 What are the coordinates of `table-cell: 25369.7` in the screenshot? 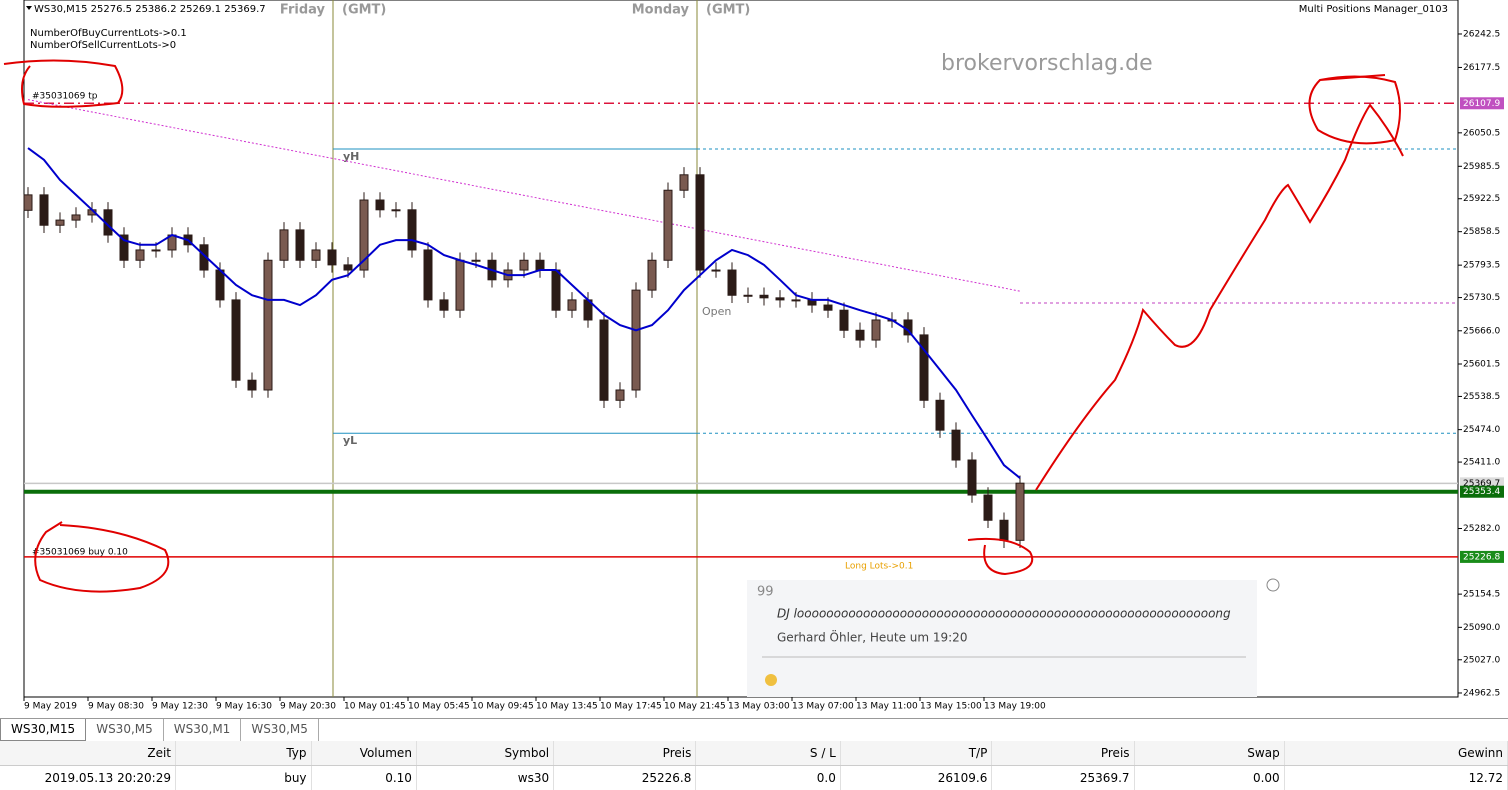 It's located at (1063, 778).